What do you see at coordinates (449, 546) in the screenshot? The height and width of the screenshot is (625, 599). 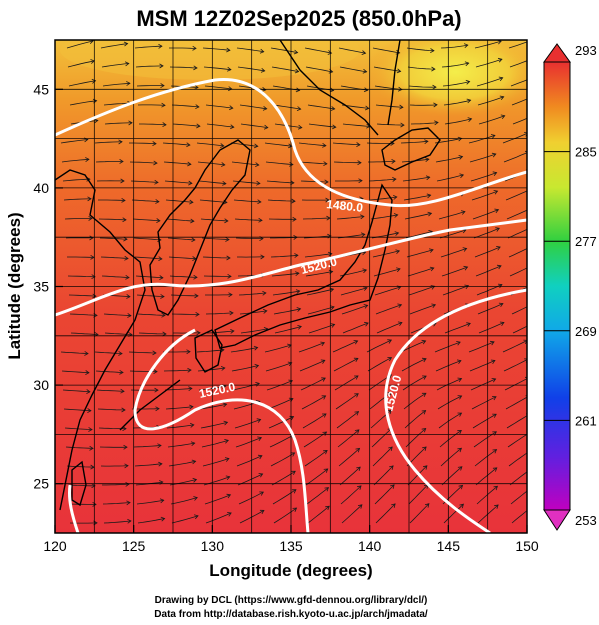 I see `x-tick-label: 145` at bounding box center [449, 546].